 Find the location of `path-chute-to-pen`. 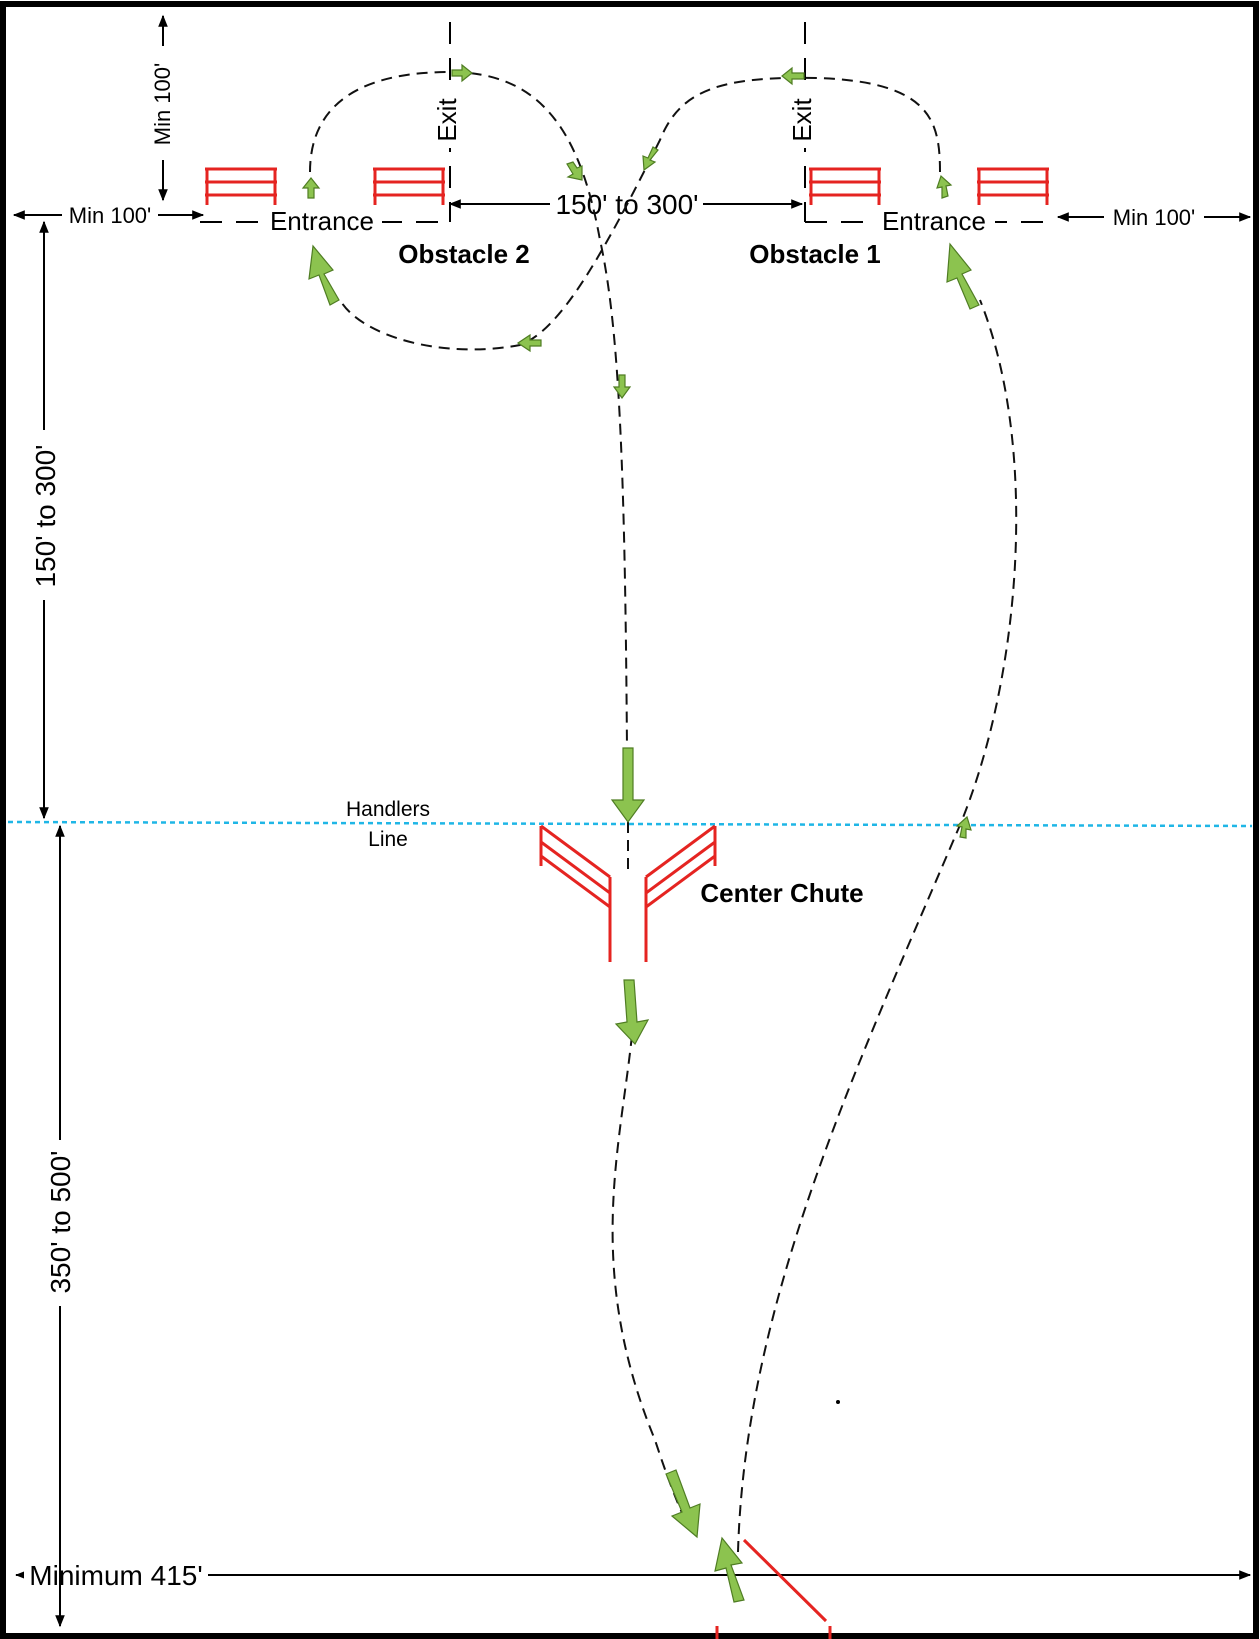

path-chute-to-pen is located at coordinates (651, 1282).